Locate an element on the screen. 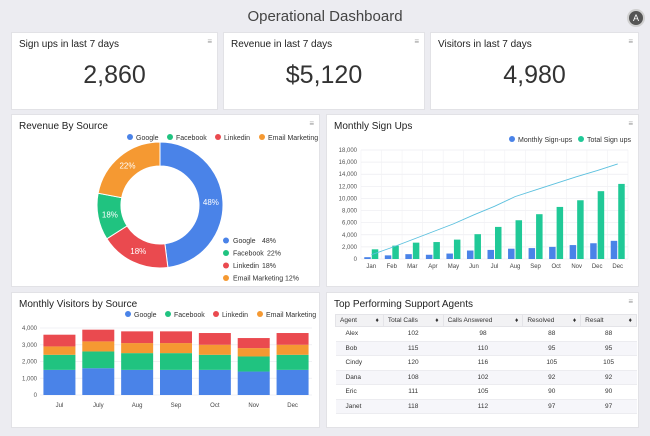 The height and width of the screenshot is (436, 650). column-header-resalt: Resalt ♦ is located at coordinates (608, 320).